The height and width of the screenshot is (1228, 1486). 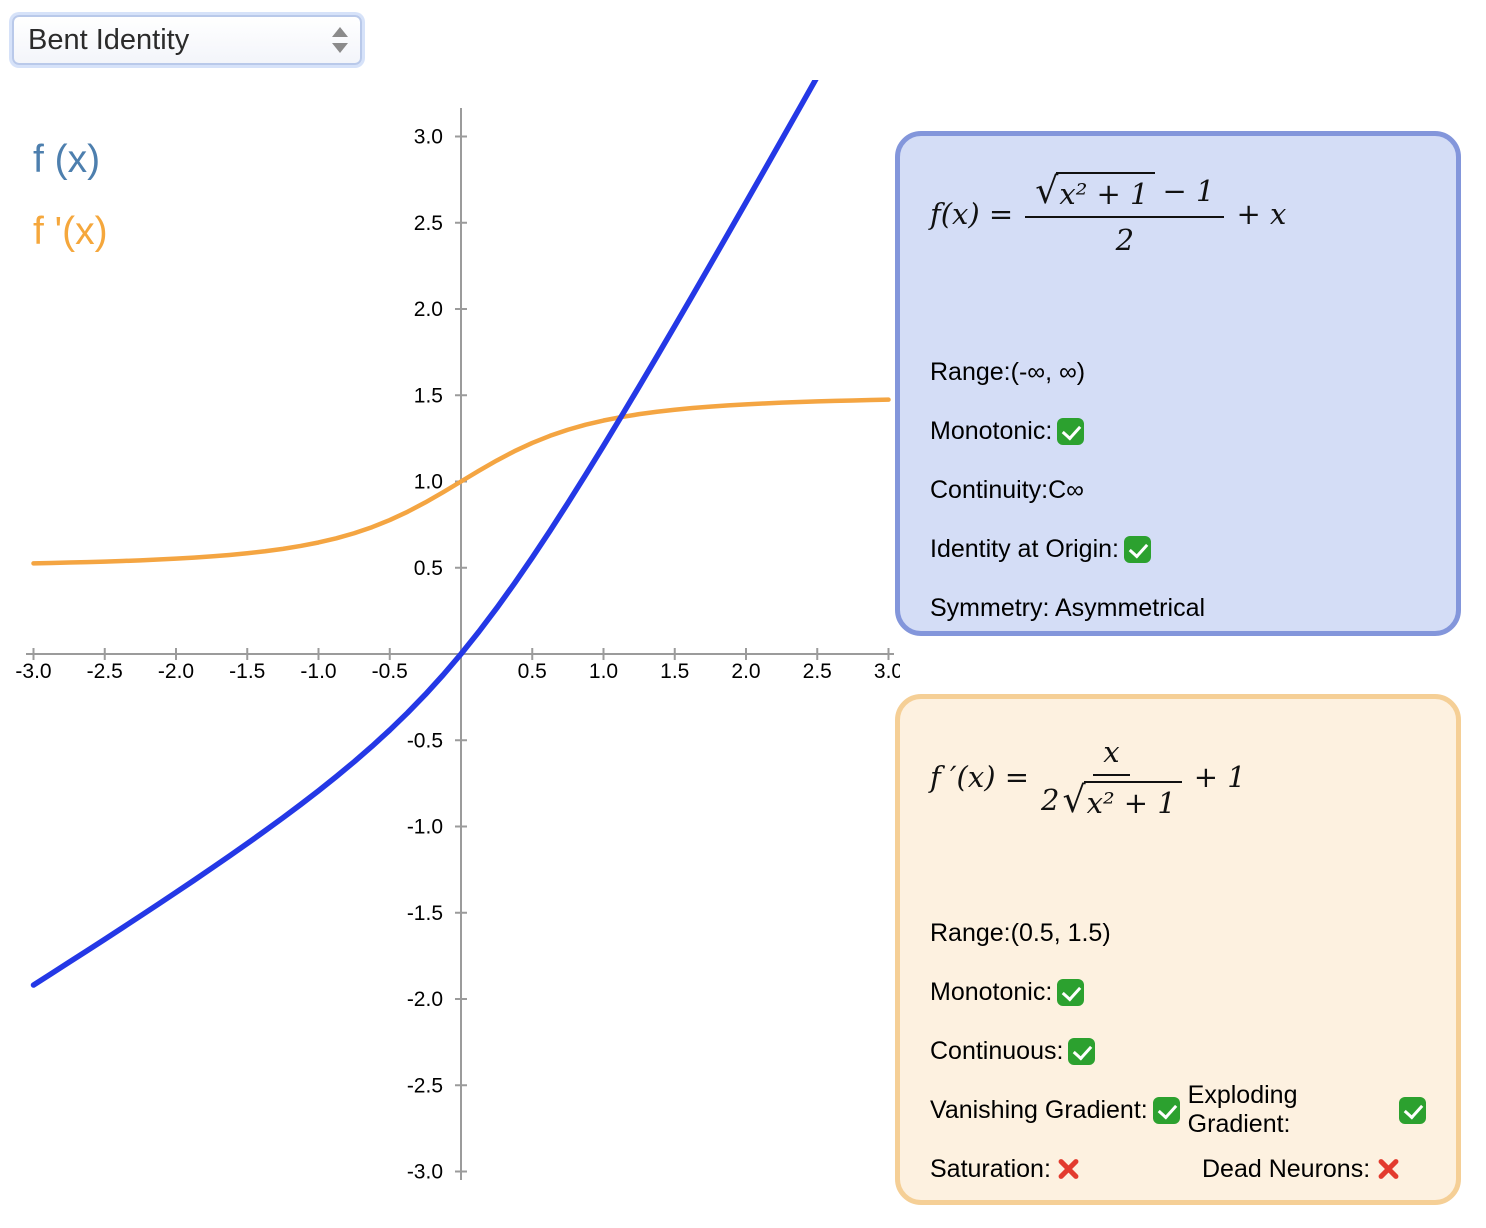 I want to click on x-tick-label: 2.0, so click(x=745, y=671).